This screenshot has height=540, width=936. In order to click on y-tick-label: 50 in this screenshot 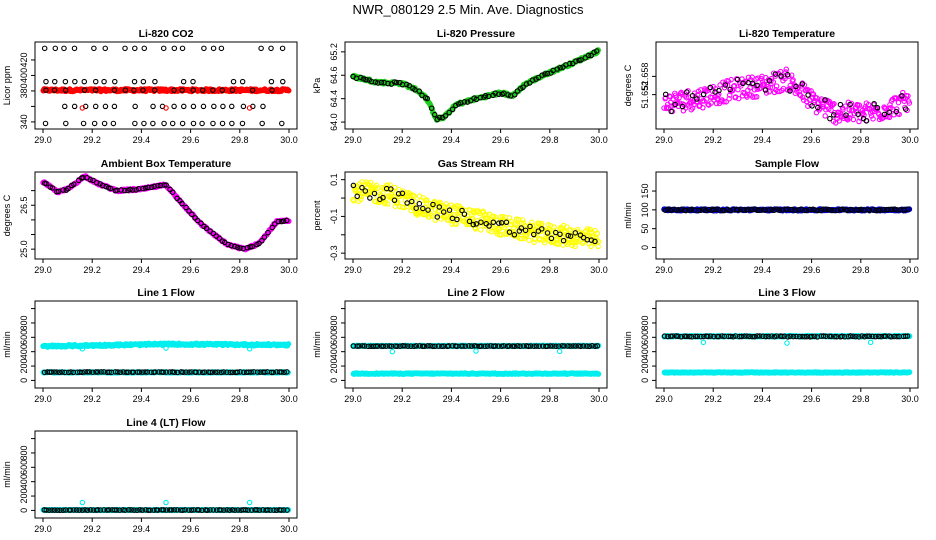, I will do `click(645, 229)`.